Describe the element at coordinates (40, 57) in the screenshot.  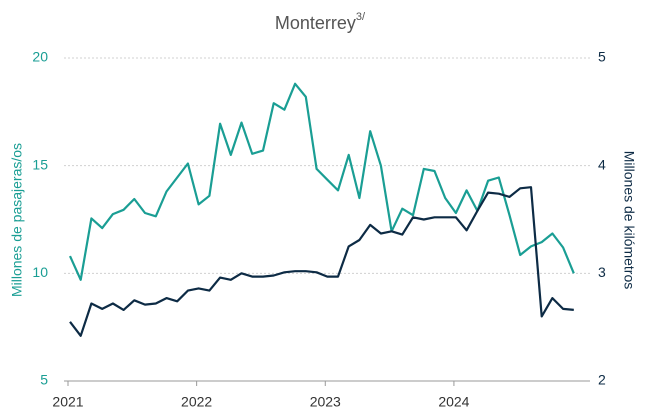
I see `y-tick-label: 20` at that location.